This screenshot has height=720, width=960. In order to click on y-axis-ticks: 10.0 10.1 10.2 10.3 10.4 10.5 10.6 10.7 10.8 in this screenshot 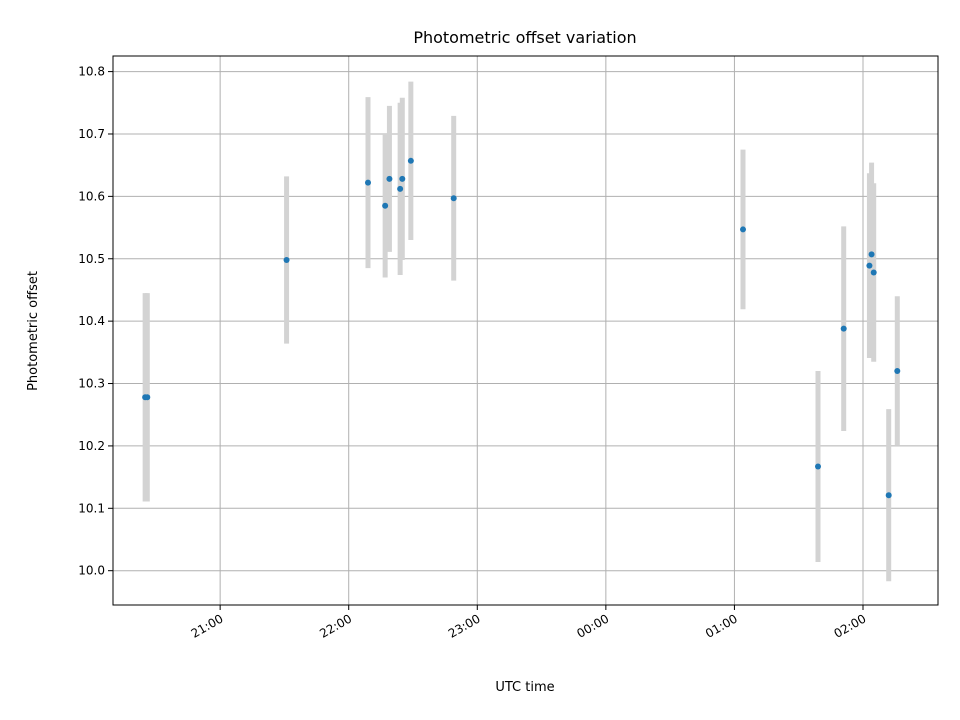, I will do `click(95, 321)`.